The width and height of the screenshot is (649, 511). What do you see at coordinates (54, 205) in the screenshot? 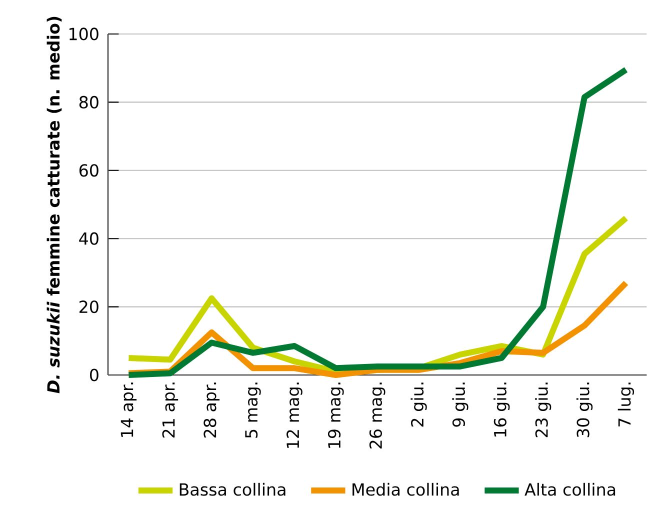
I see `y-axis-title: D. suzukii femmine catturate (n. medio)` at bounding box center [54, 205].